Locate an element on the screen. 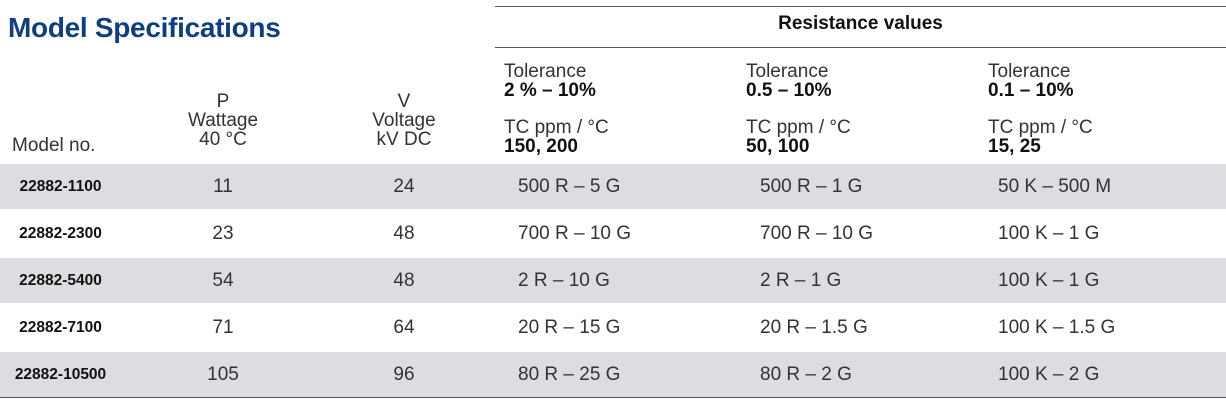 This screenshot has width=1226, height=401. wattage-value: 105 is located at coordinates (223, 374).